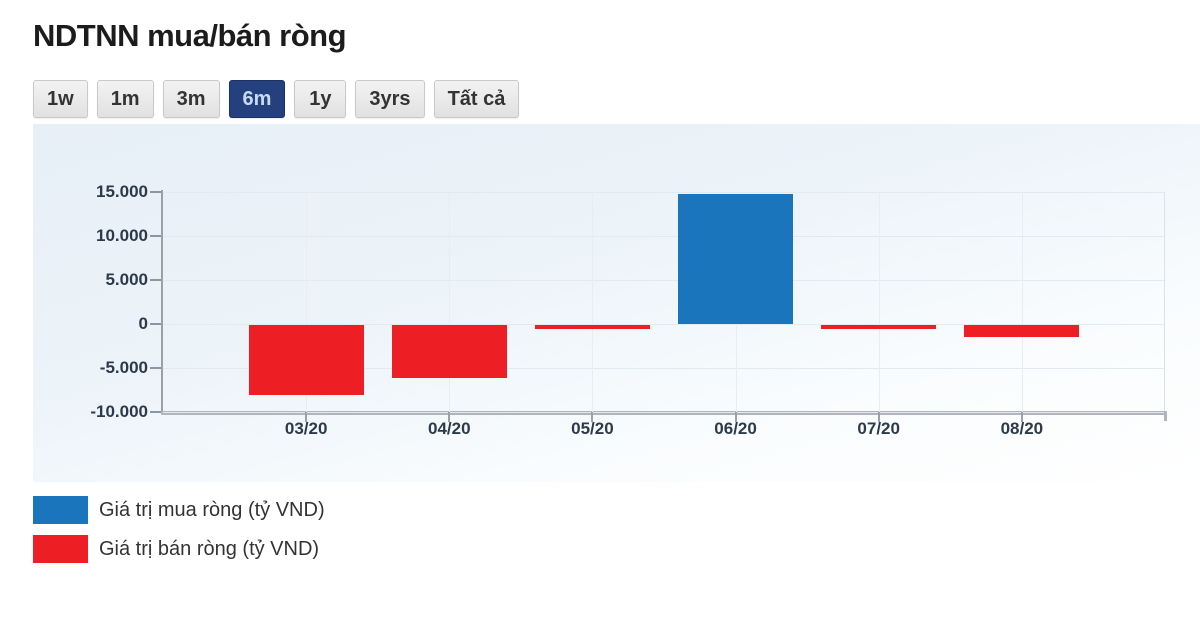 This screenshot has height=637, width=1200. What do you see at coordinates (212, 509) in the screenshot?
I see `legend-label: Giá trị mua ròng (tỷ VND)` at bounding box center [212, 509].